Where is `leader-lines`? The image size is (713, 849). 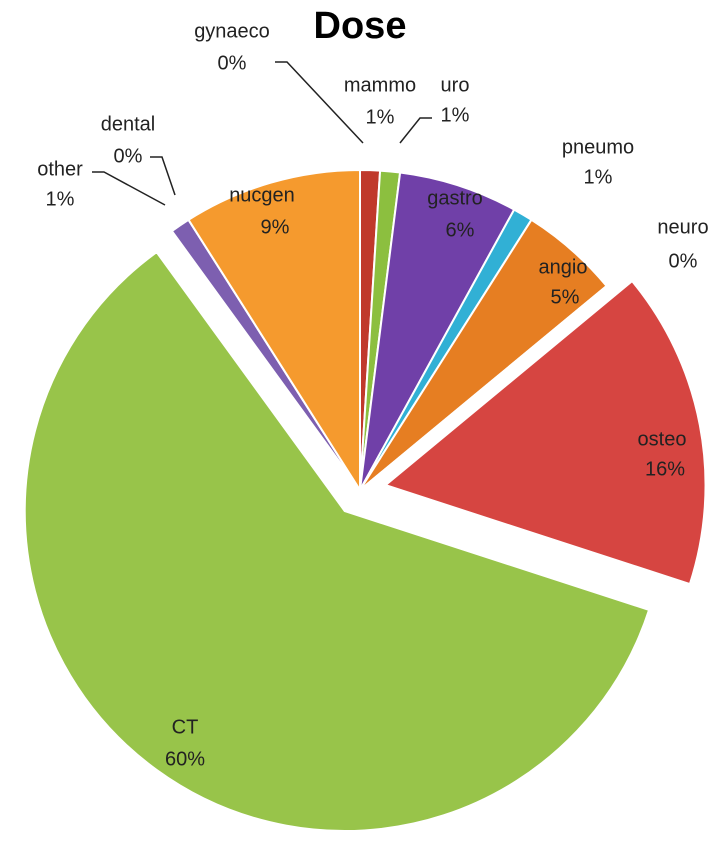 leader-lines is located at coordinates (262, 133).